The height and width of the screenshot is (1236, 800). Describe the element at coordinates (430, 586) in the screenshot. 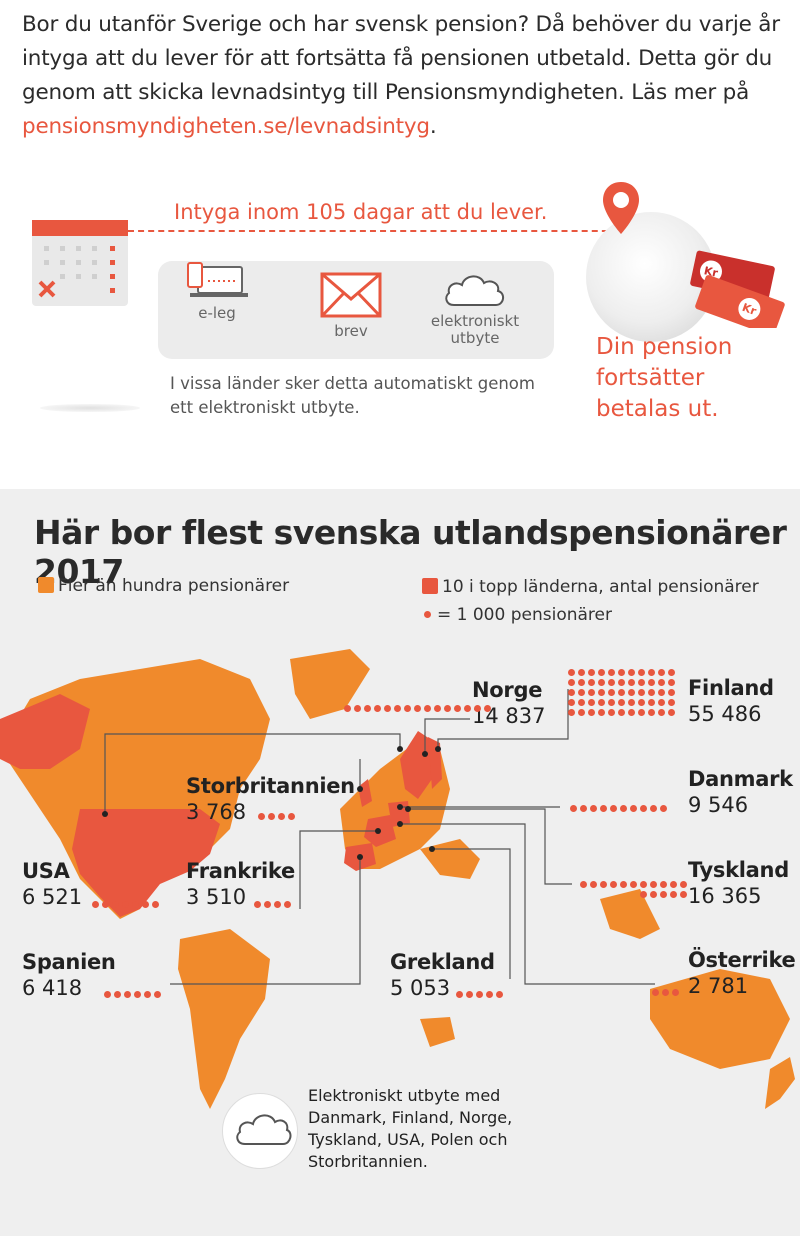

I see `legend-red-swatch` at that location.